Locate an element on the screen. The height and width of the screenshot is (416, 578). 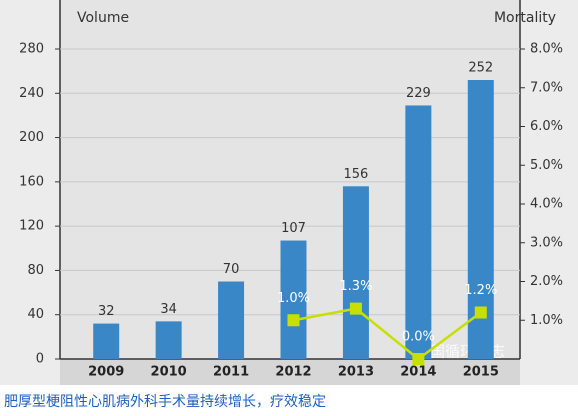
mortality-line is located at coordinates (387, 334).